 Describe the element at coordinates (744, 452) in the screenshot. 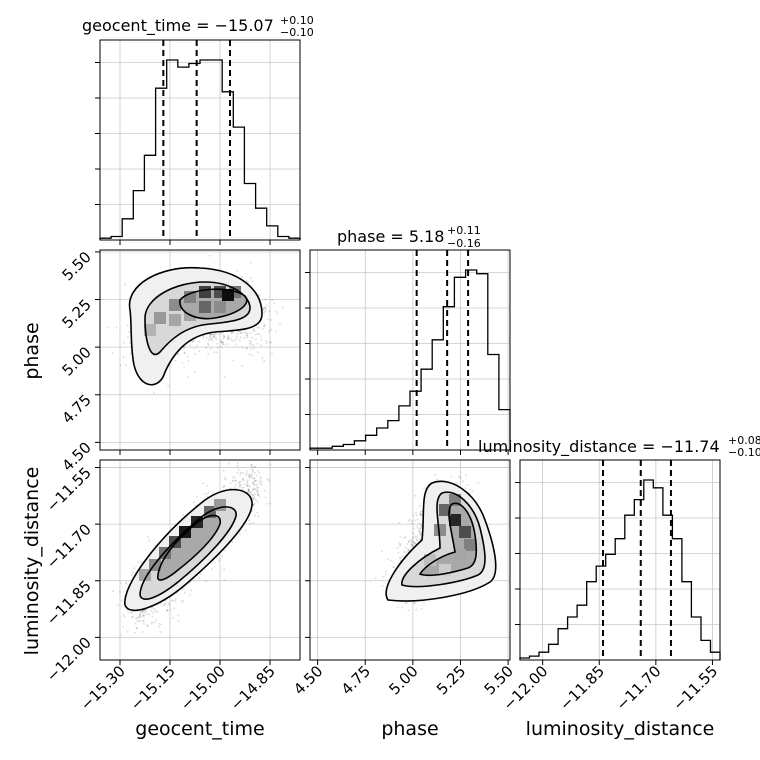

I see `title-luminosity-distance-minus: −0.10` at that location.